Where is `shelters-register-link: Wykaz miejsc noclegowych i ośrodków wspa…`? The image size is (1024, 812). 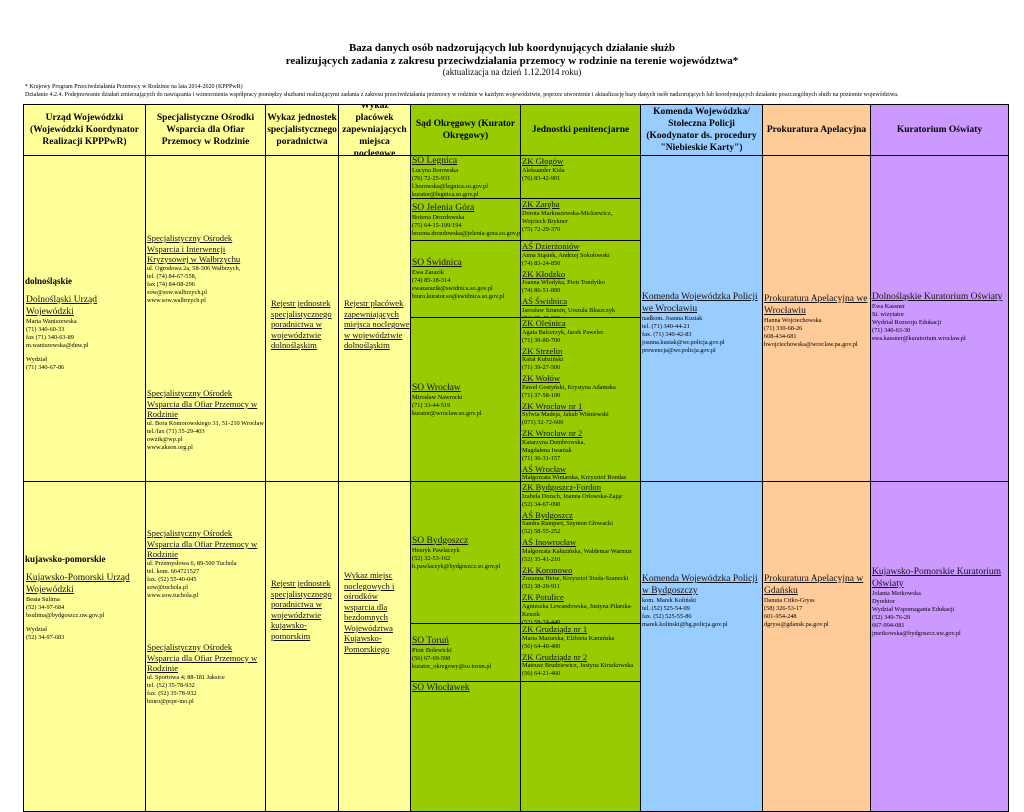 shelters-register-link: Wykaz miejsc noclegowych i ośrodków wspa… is located at coordinates (369, 612).